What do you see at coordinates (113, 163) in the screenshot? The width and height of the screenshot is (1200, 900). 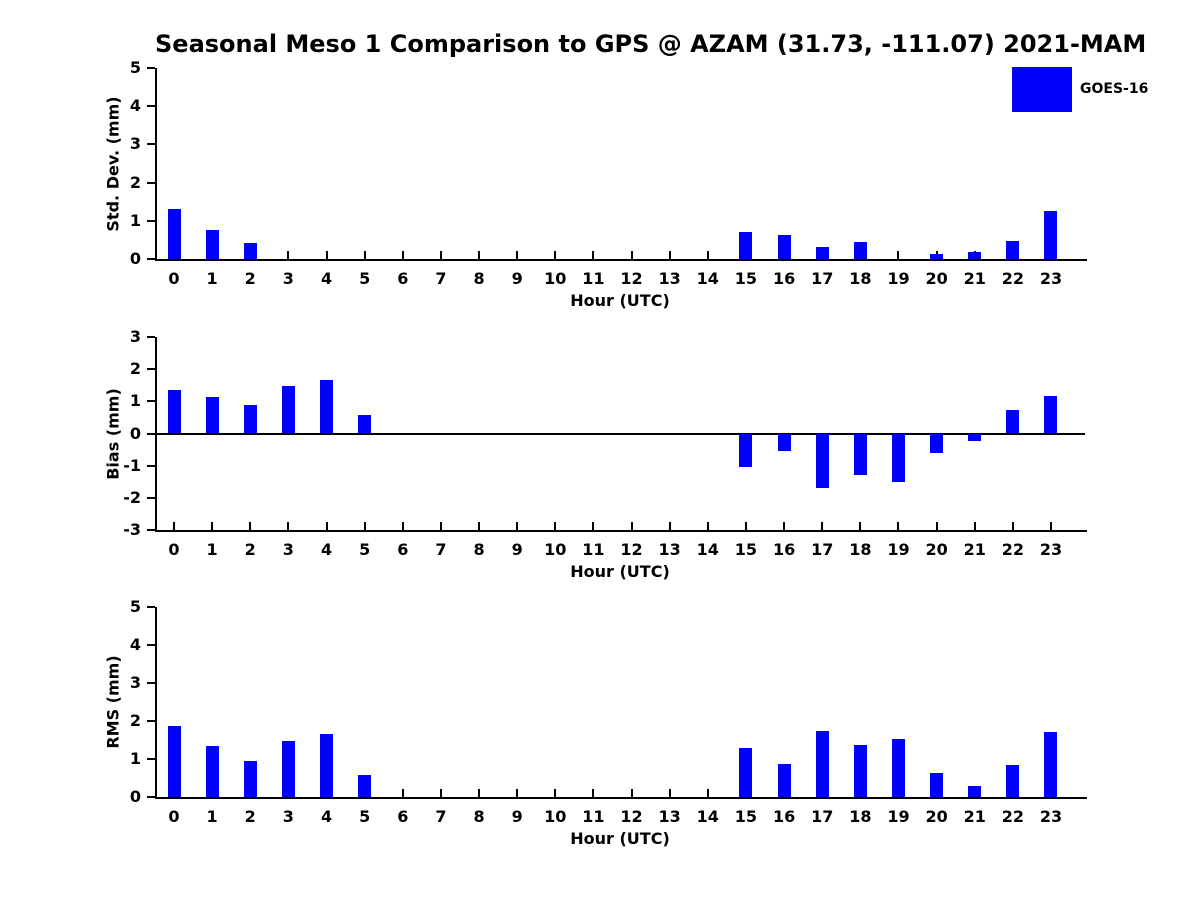 I see `y-axis-label: Std. Dev. (mm)` at bounding box center [113, 163].